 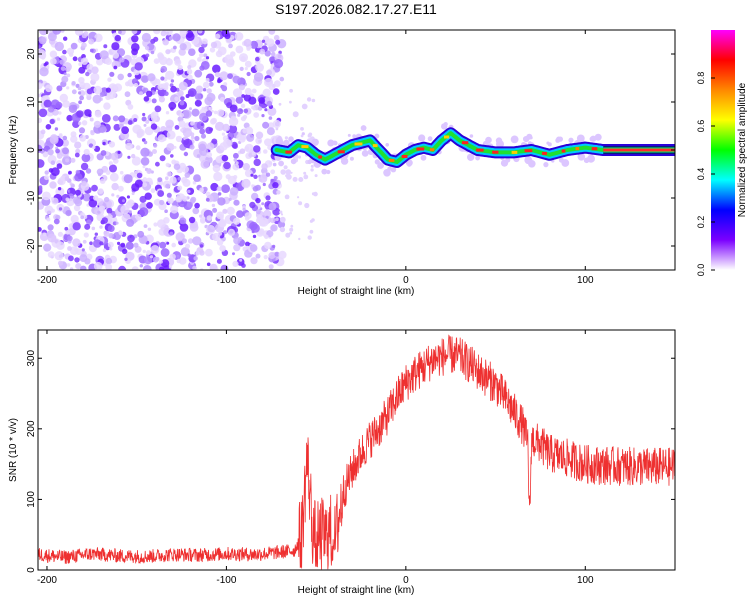 What do you see at coordinates (639, 150) in the screenshot?
I see `ridge-tail-red` at bounding box center [639, 150].